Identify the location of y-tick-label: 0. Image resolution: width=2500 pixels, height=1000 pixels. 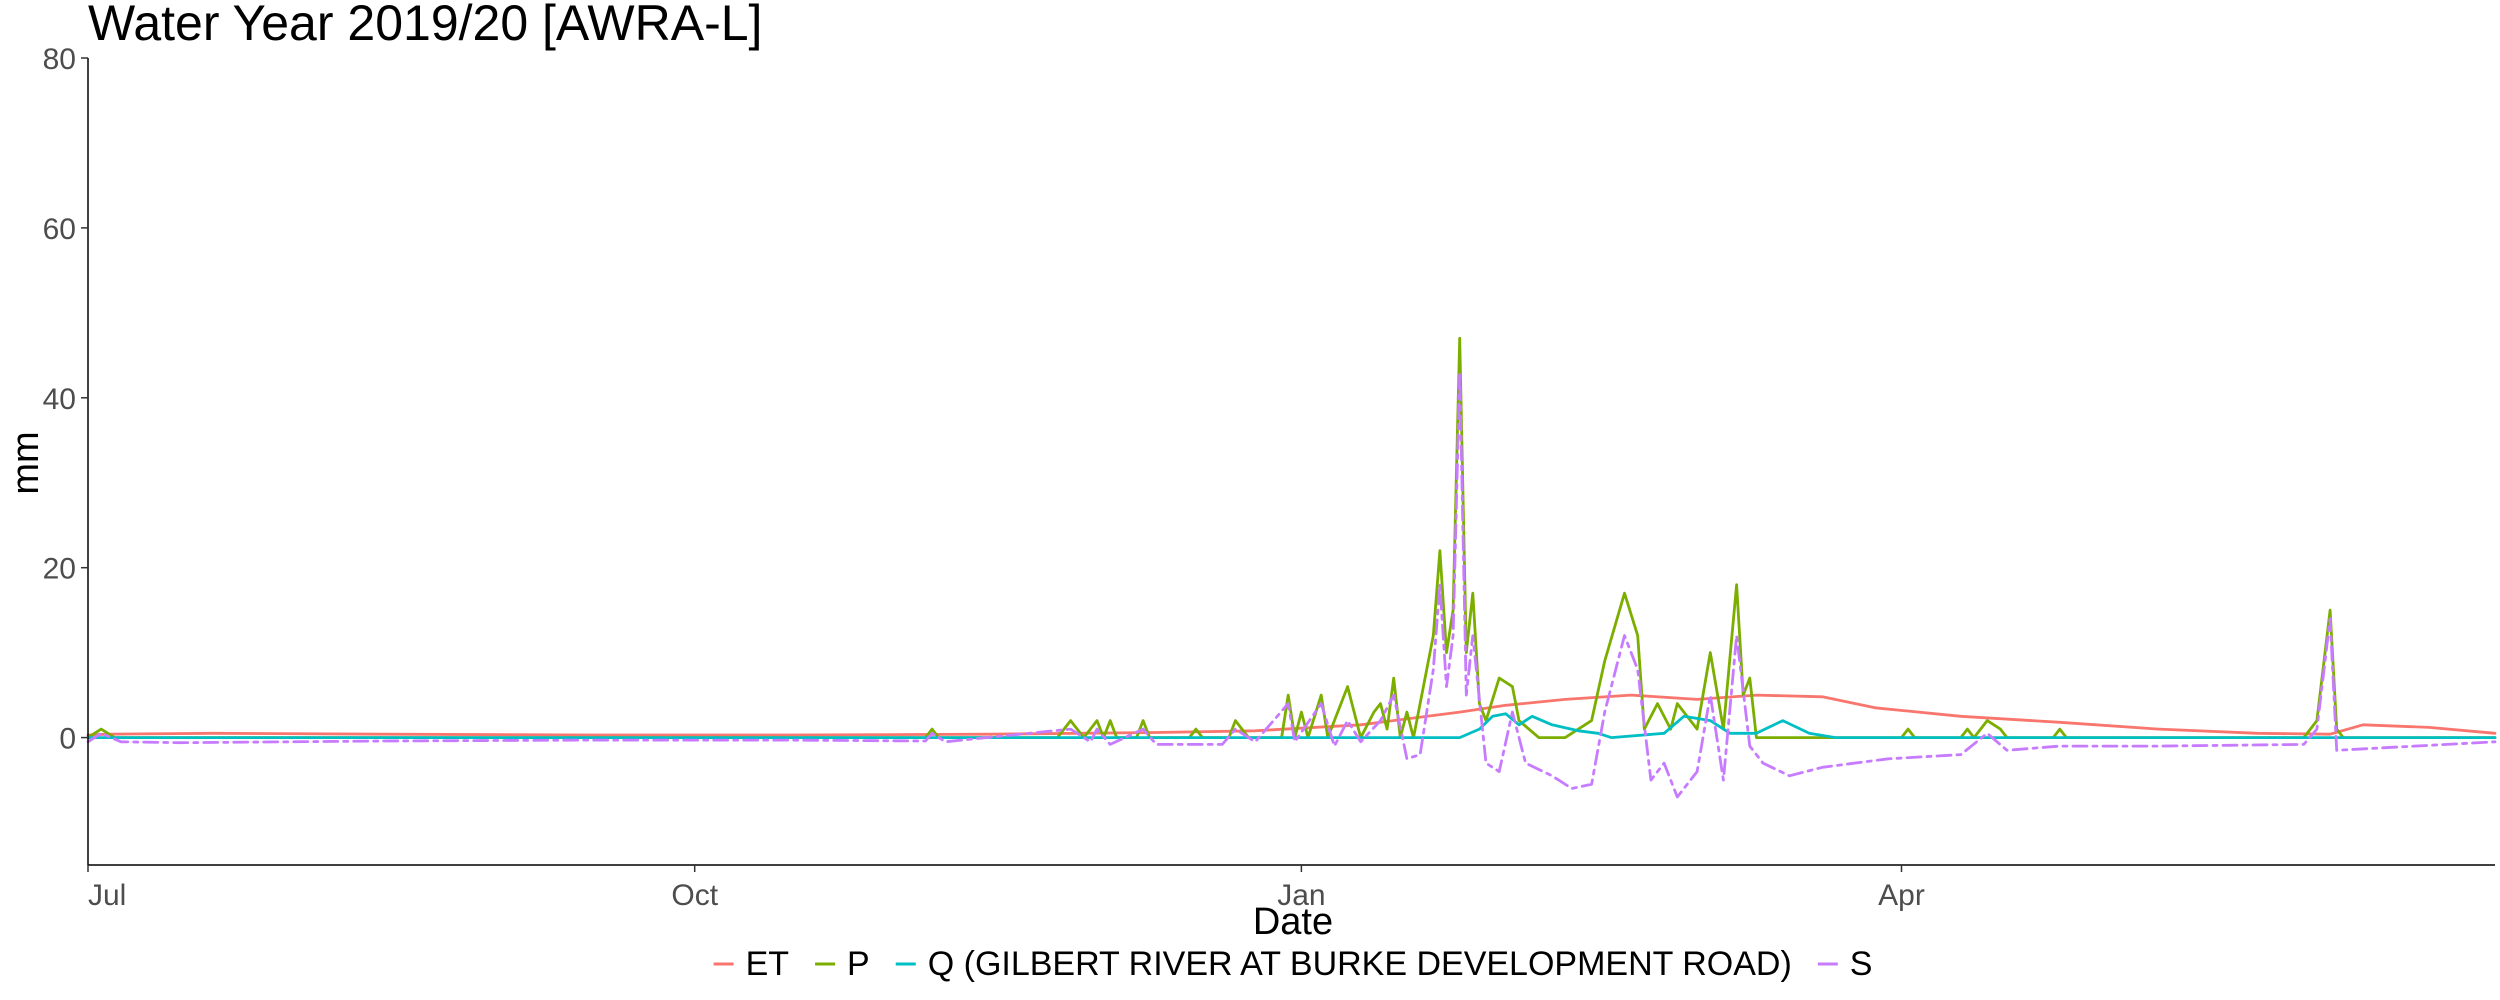
(67, 739).